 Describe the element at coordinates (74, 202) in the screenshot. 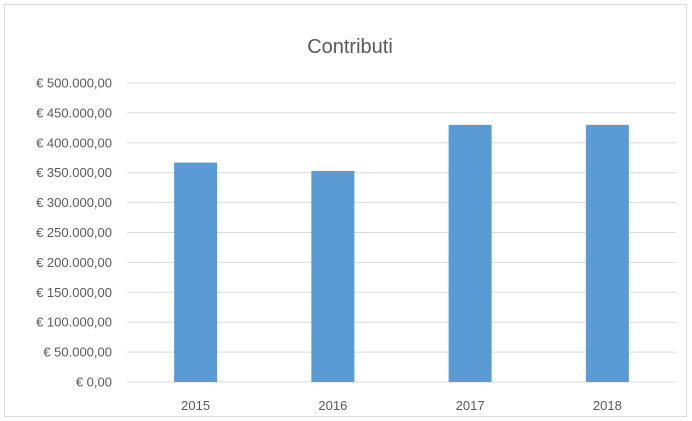

I see `y-tick-label: € 300.000,00` at that location.